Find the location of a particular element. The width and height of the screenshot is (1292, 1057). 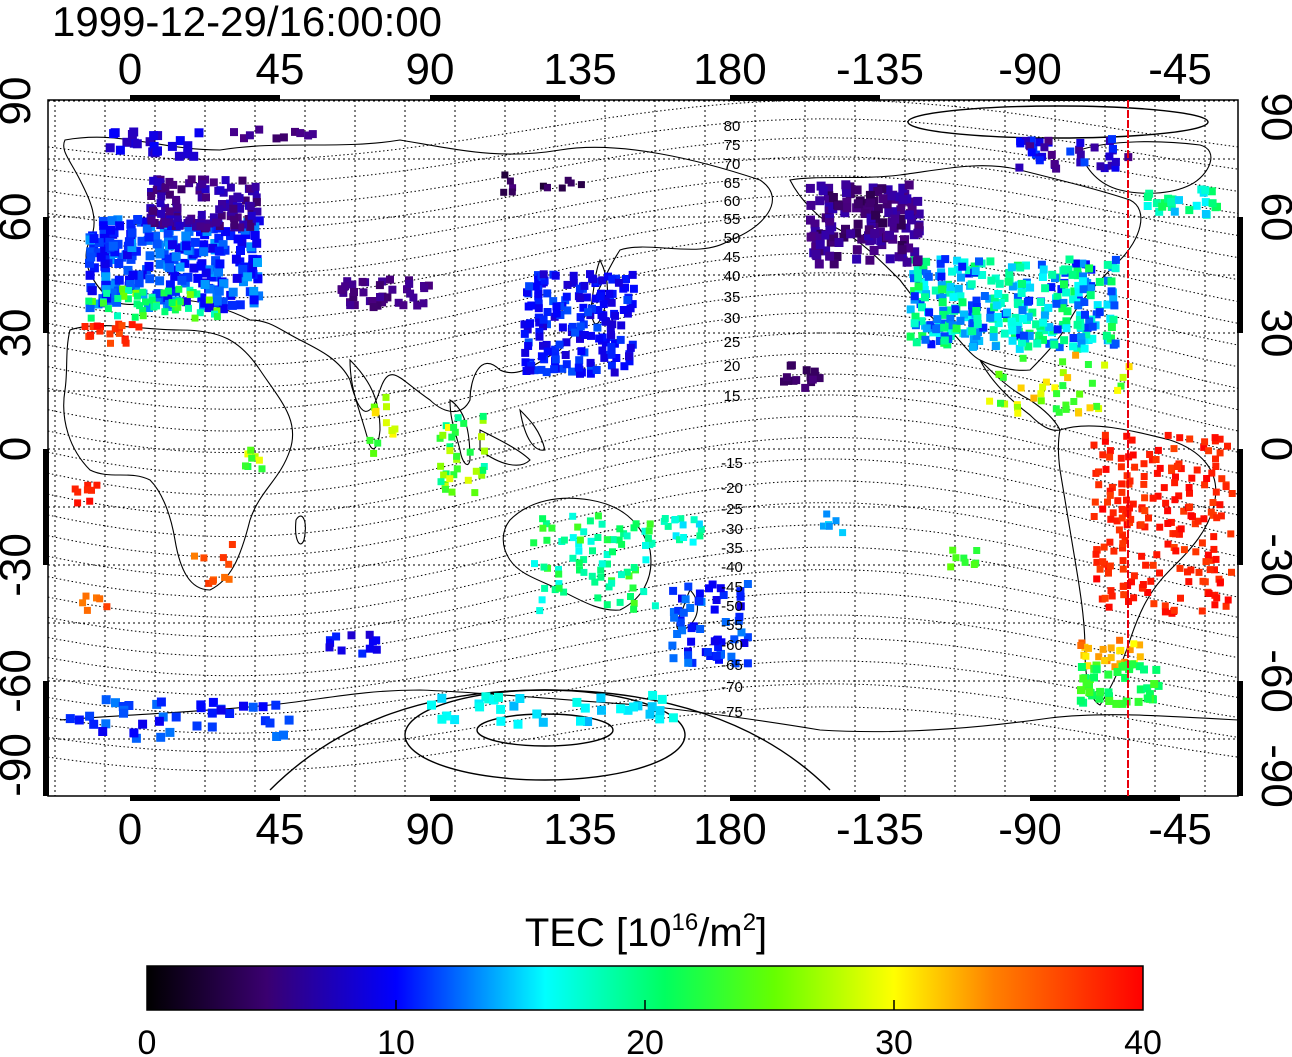

mag-lat-label: 15 is located at coordinates (732, 396).